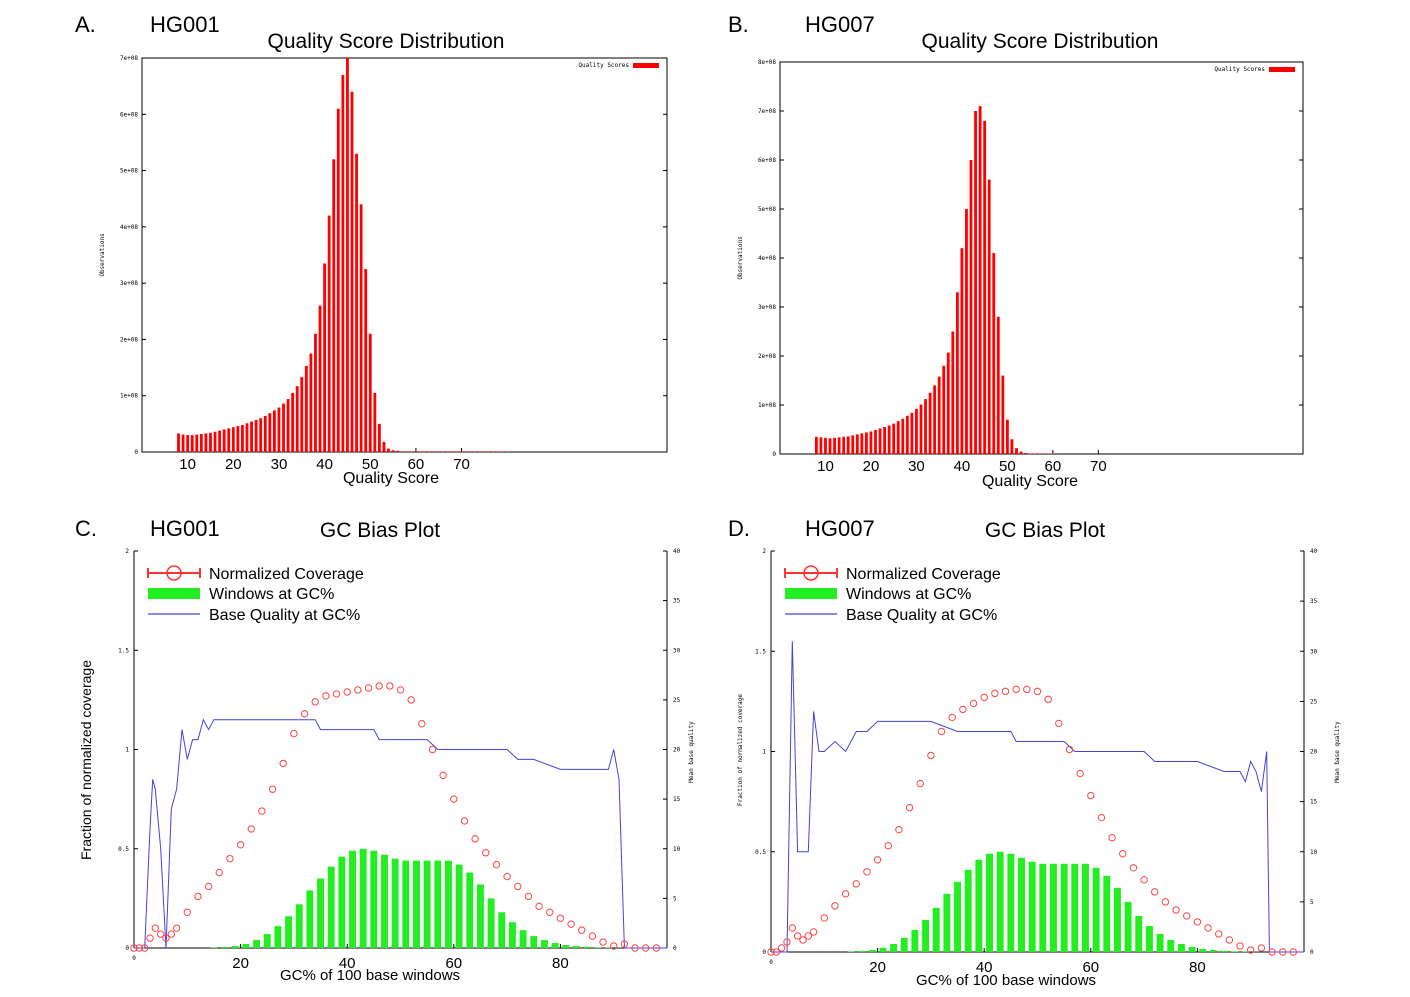 The width and height of the screenshot is (1410, 997). I want to click on y-tick-label: 1, so click(127, 750).